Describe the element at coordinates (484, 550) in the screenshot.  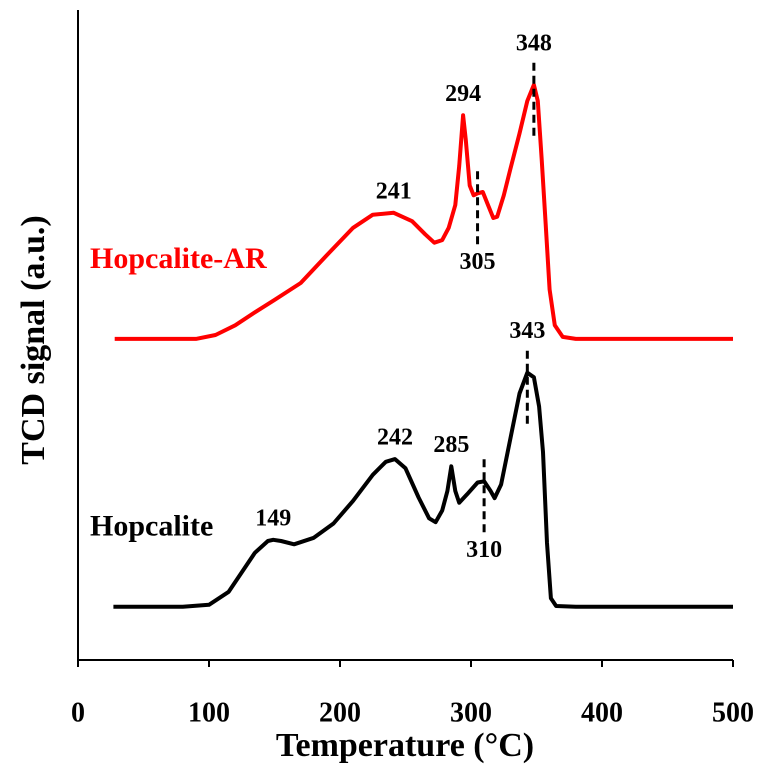
I see `peak-label: 310` at that location.